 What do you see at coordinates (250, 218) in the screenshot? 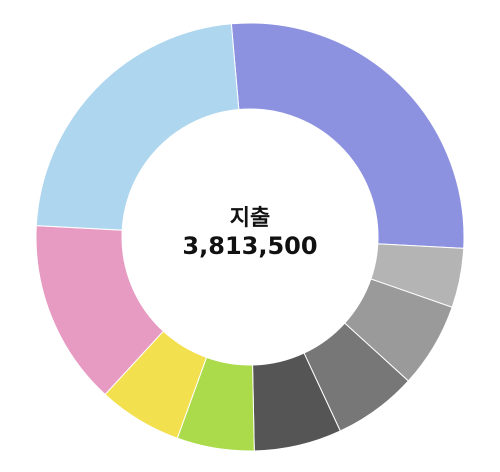
I see `center-title: 지출` at bounding box center [250, 218].